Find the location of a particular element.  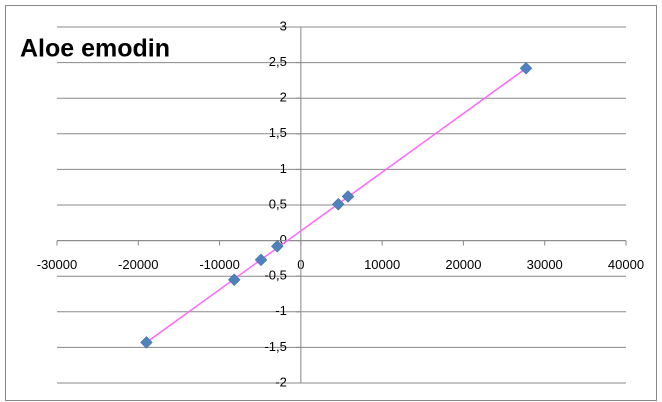

y-tick-label: -2 is located at coordinates (281, 381).